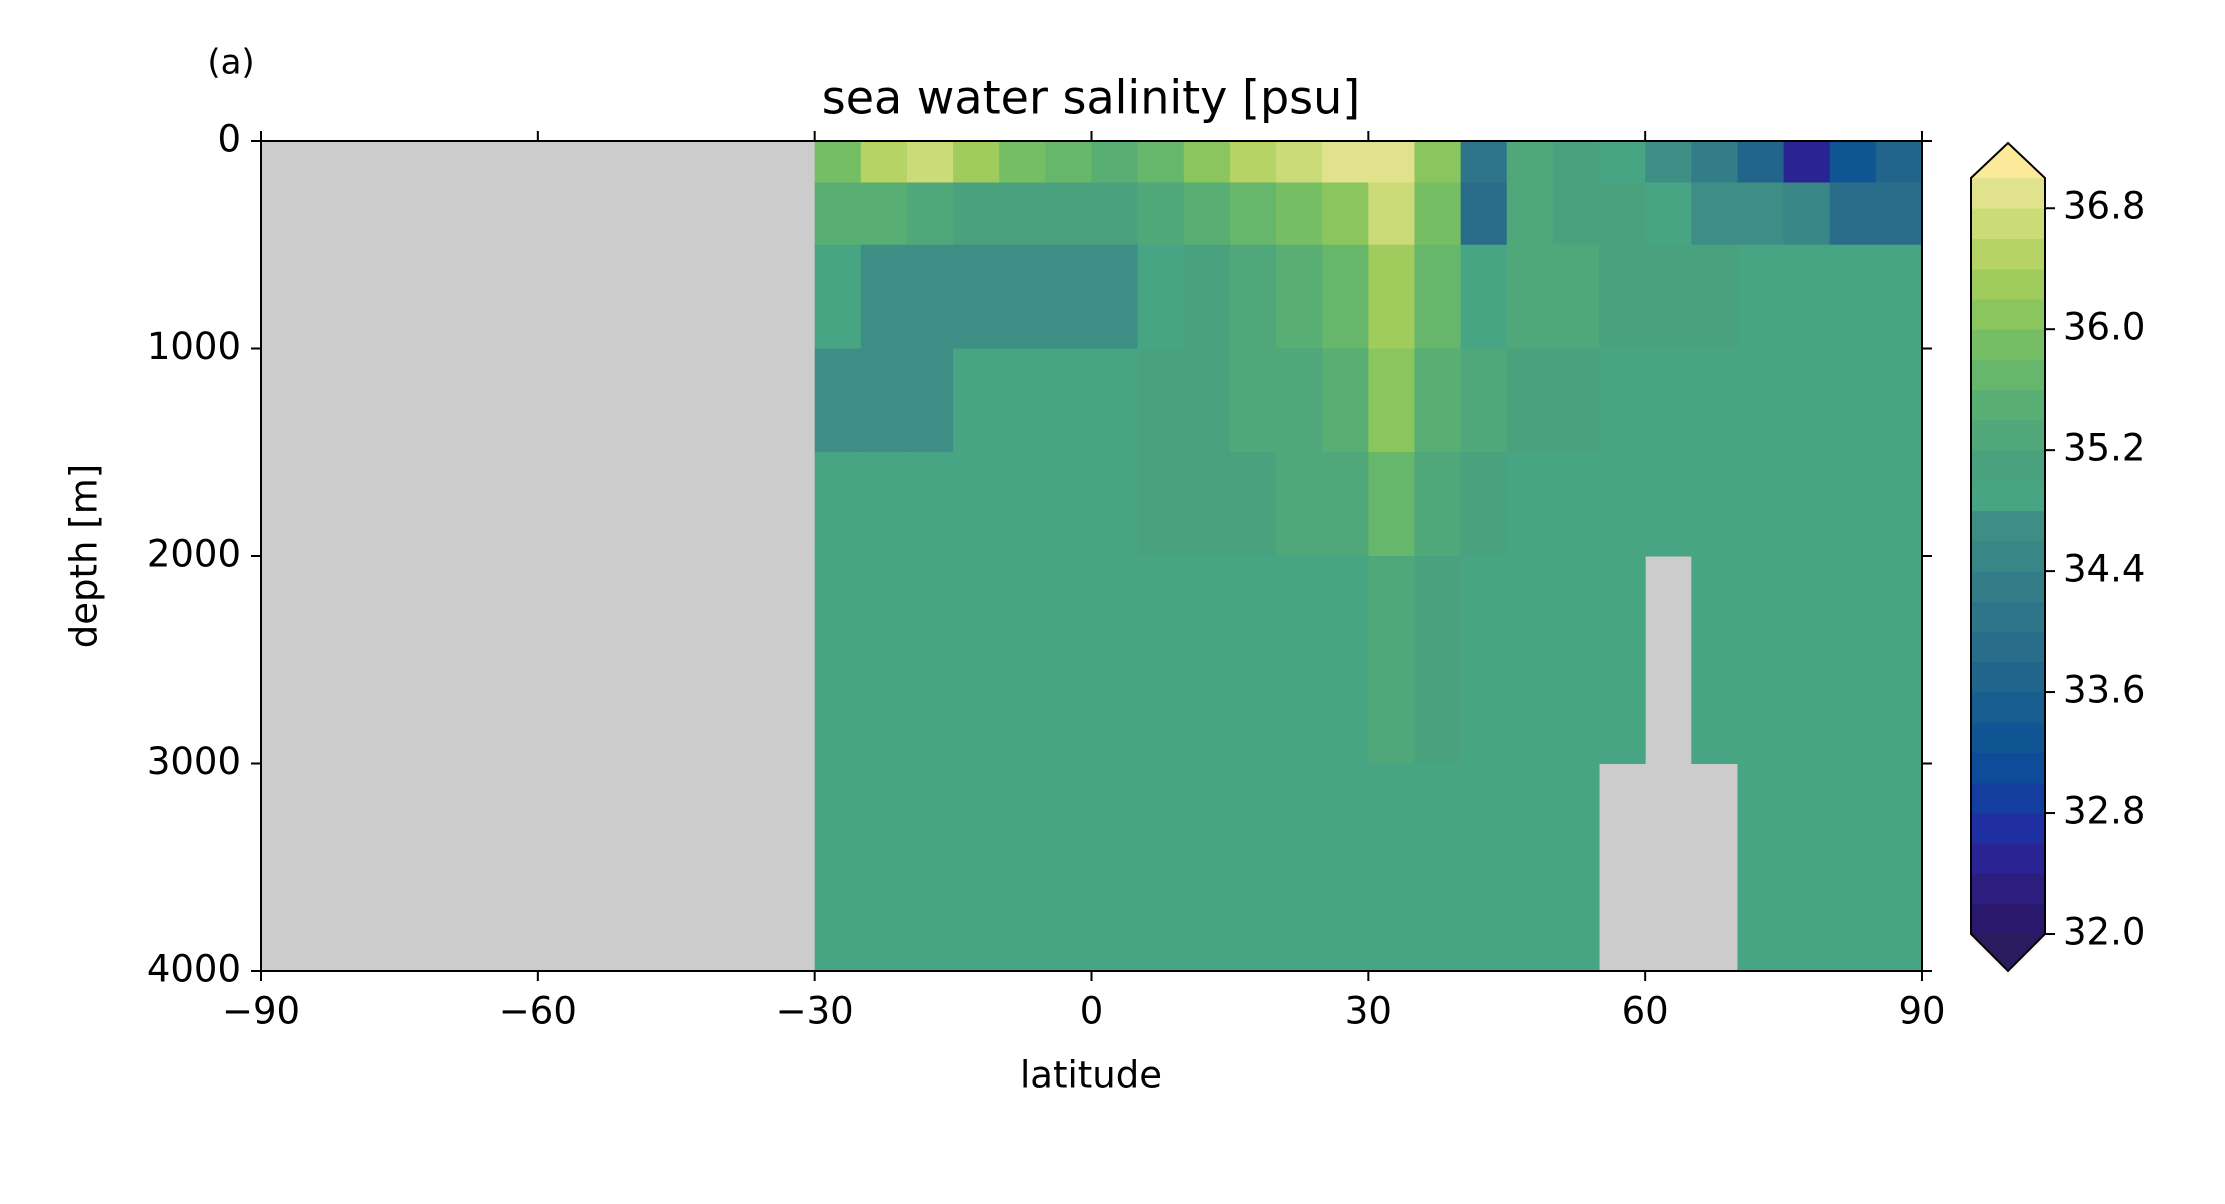  I want to click on y-tick-label: 1000, so click(194, 346).